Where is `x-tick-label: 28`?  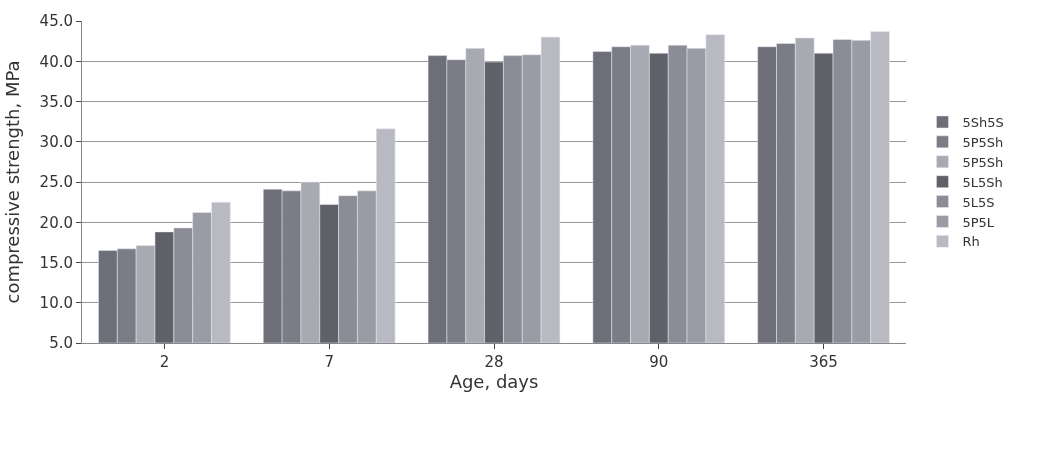
x-tick-label: 28 is located at coordinates (494, 362).